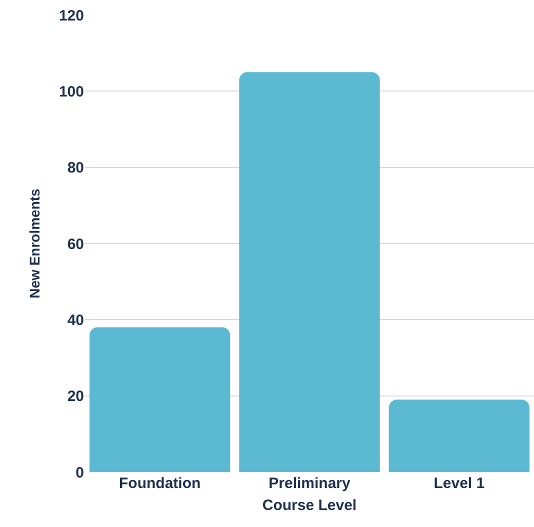  What do you see at coordinates (71, 91) in the screenshot?
I see `y-tick-label: 100` at bounding box center [71, 91].